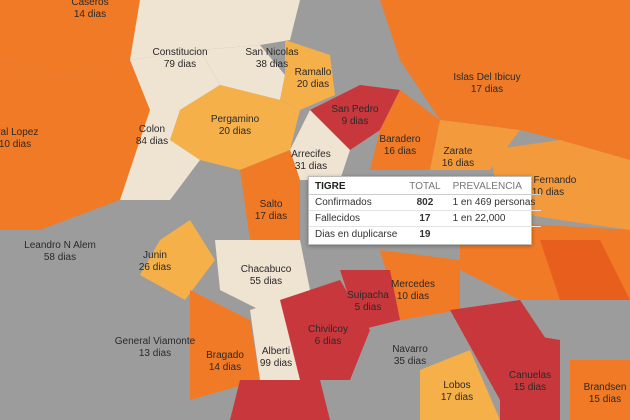  Describe the element at coordinates (425, 187) in the screenshot. I see `column-header: TOTAL` at that location.